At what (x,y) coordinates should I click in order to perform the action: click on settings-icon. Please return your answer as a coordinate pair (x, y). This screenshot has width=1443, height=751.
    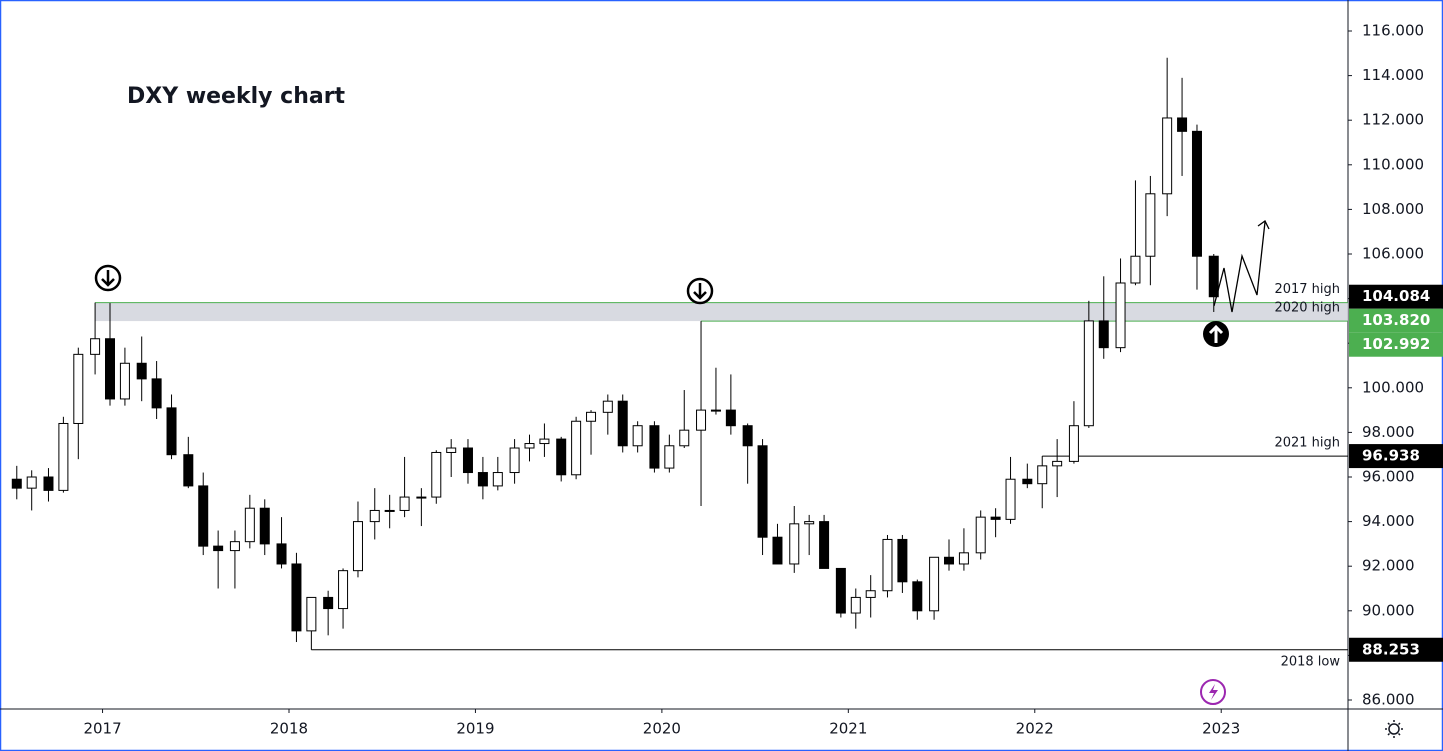
    Looking at the image, I should click on (1394, 729).